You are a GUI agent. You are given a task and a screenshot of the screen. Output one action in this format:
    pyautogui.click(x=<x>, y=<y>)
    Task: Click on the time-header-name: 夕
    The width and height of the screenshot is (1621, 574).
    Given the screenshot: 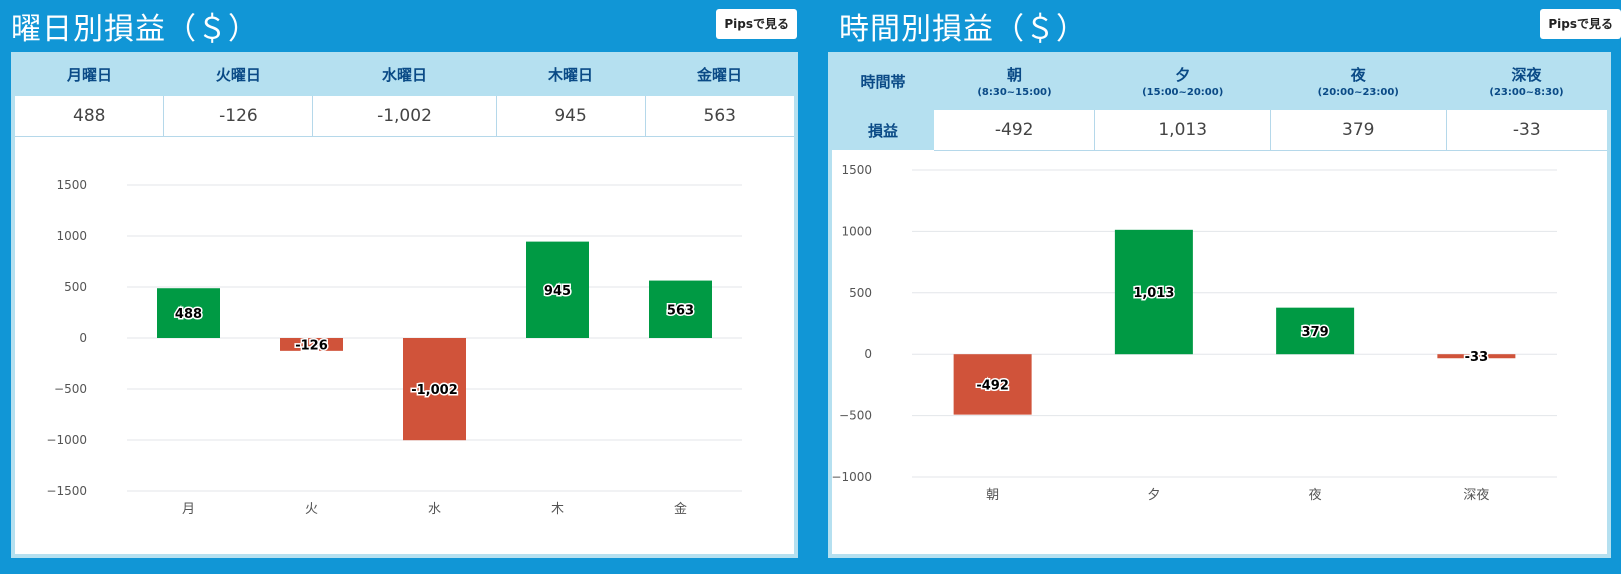 What is the action you would take?
    pyautogui.click(x=1183, y=75)
    